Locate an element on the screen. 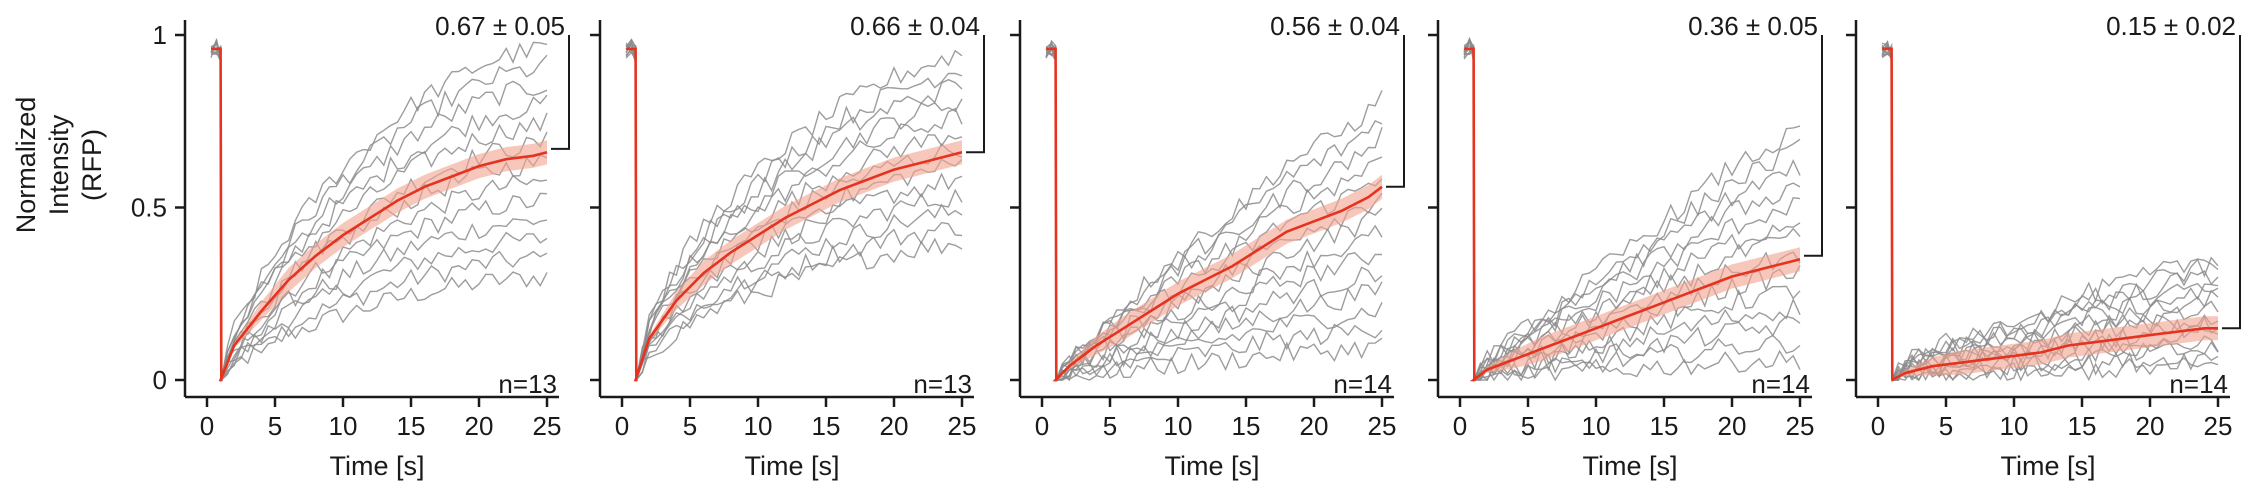 Image resolution: width=2242 pixels, height=490 pixels. plateau-label: 0.15 ± 0.02 is located at coordinates (2171, 26).